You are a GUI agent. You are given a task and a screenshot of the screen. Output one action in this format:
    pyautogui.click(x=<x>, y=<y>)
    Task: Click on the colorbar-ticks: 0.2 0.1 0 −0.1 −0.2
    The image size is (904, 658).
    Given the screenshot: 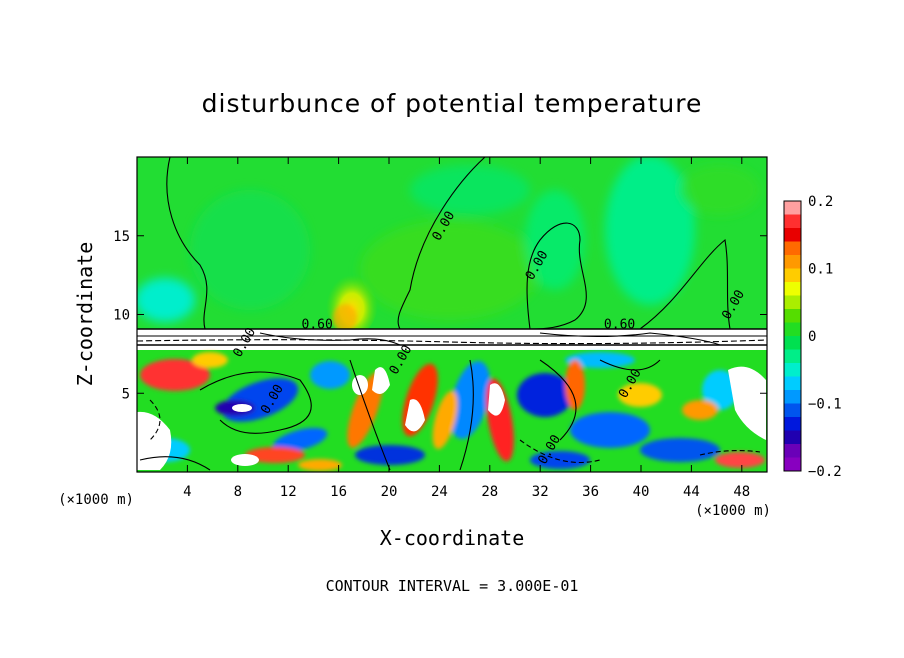 What is the action you would take?
    pyautogui.click(x=825, y=337)
    